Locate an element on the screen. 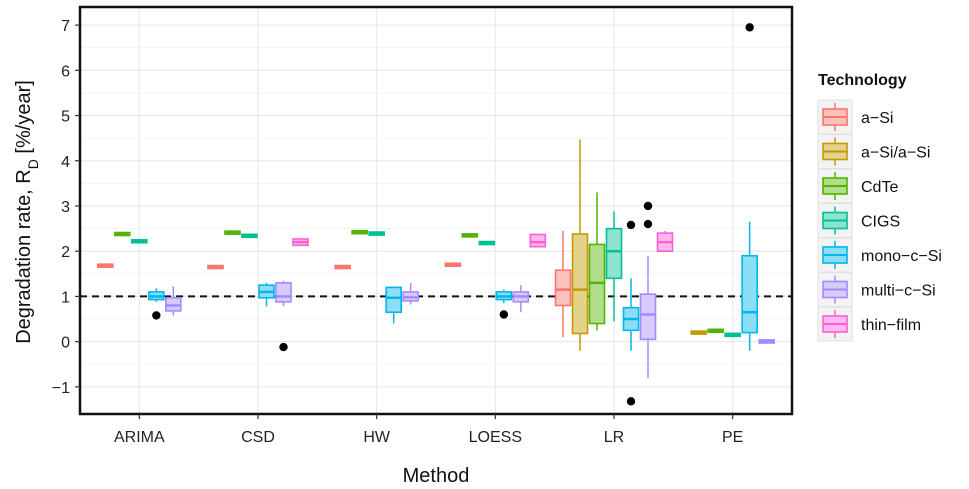 This screenshot has width=969, height=489. legend-item: multi−c−Si is located at coordinates (876, 289).